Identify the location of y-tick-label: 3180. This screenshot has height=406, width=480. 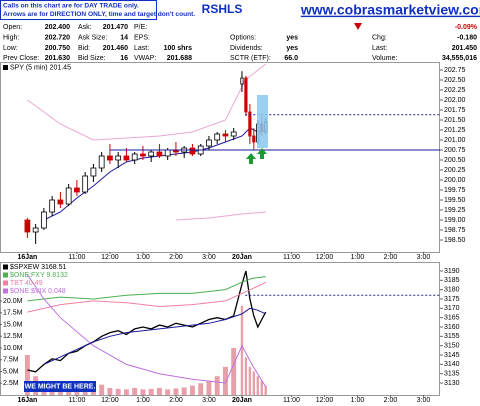
(452, 289).